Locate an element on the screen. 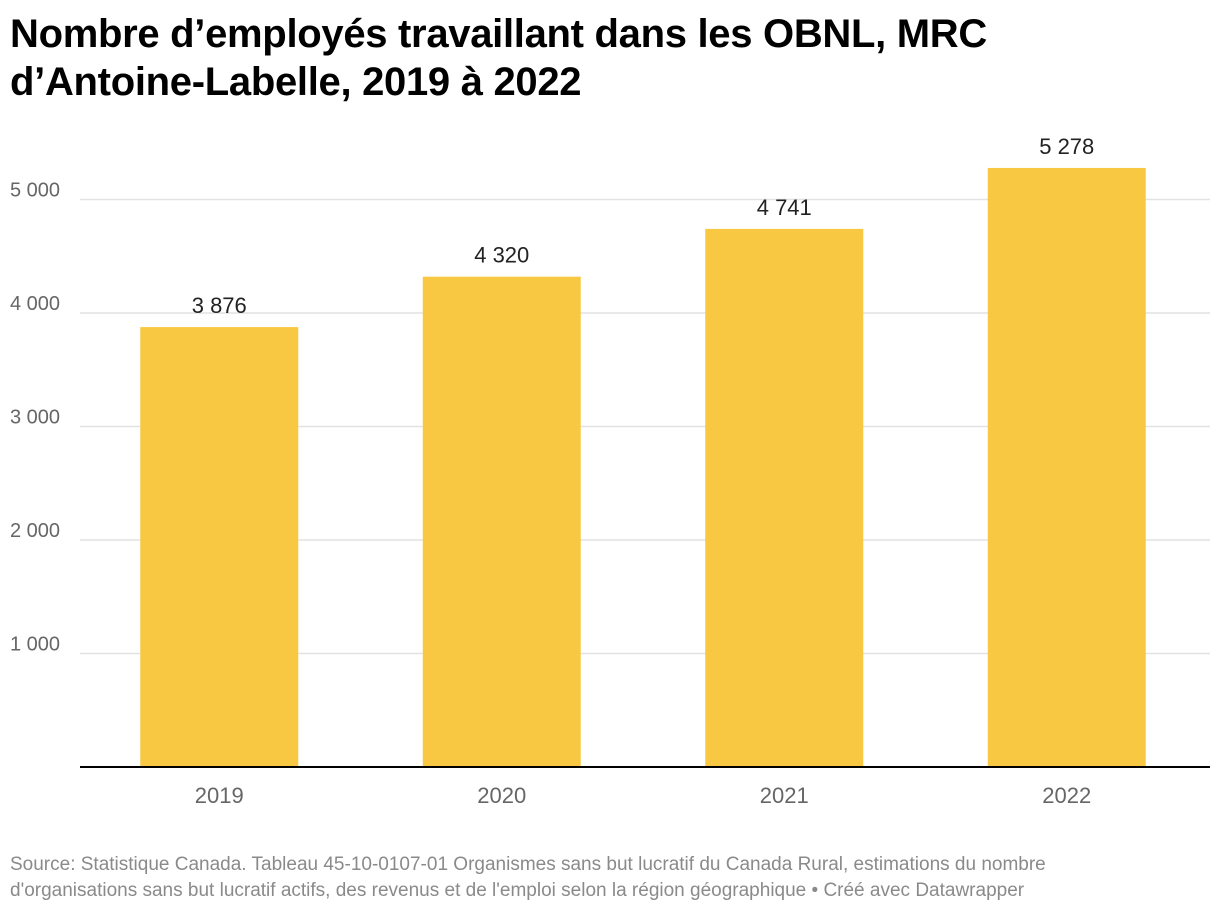 This screenshot has width=1220, height=916. bar-value-label: 5 278 is located at coordinates (1066, 146).